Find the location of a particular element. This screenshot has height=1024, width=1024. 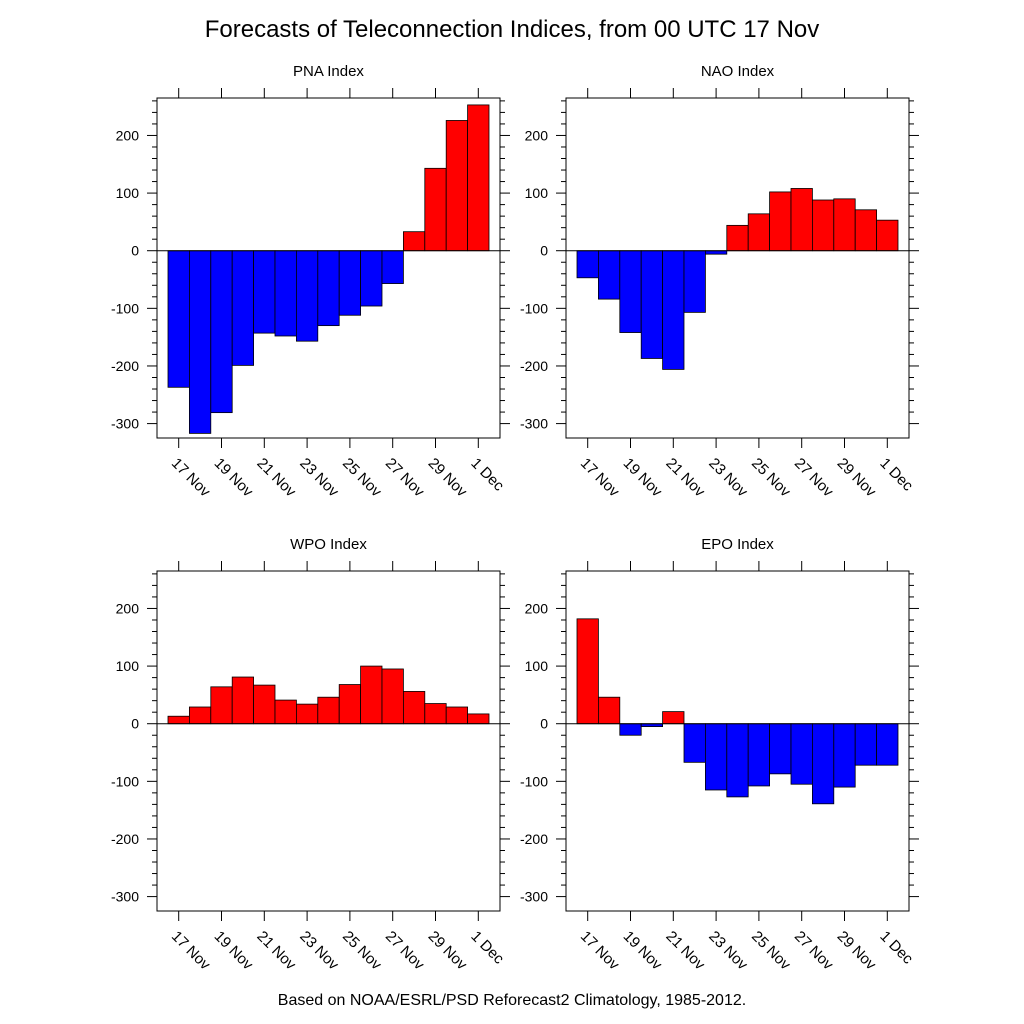

epo-ytick-label: 0 is located at coordinates (544, 724).